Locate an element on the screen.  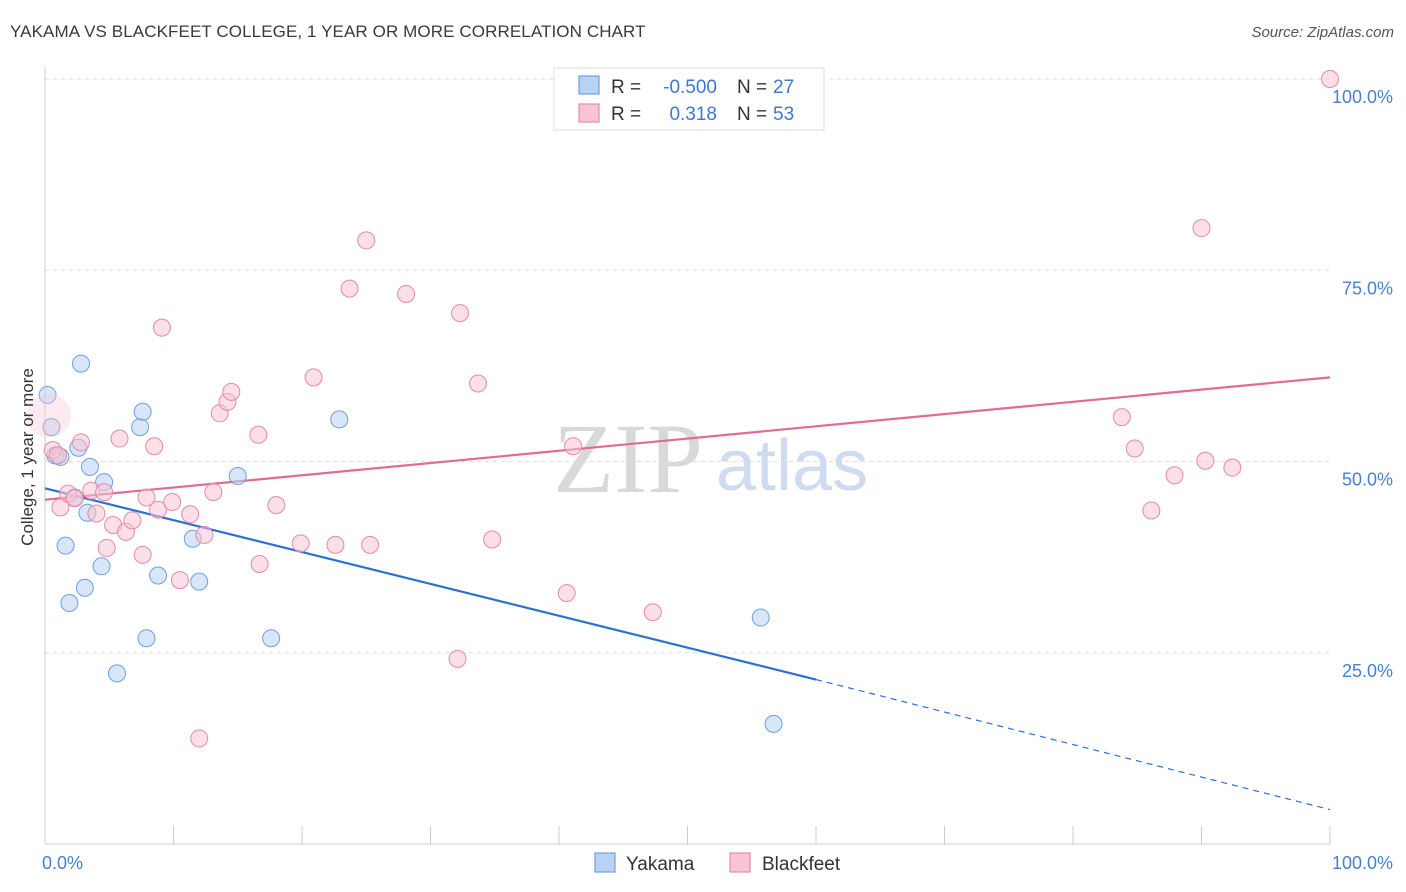
legend-yakama-n-label: N = is located at coordinates (752, 87).